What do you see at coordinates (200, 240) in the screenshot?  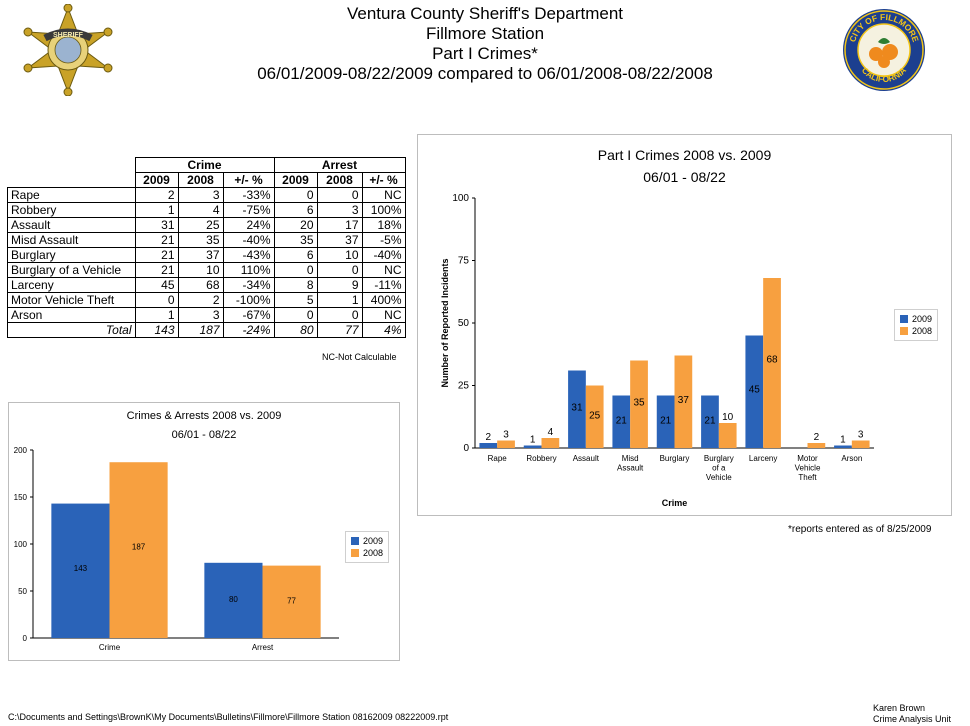 I see `table-cell: 35` at bounding box center [200, 240].